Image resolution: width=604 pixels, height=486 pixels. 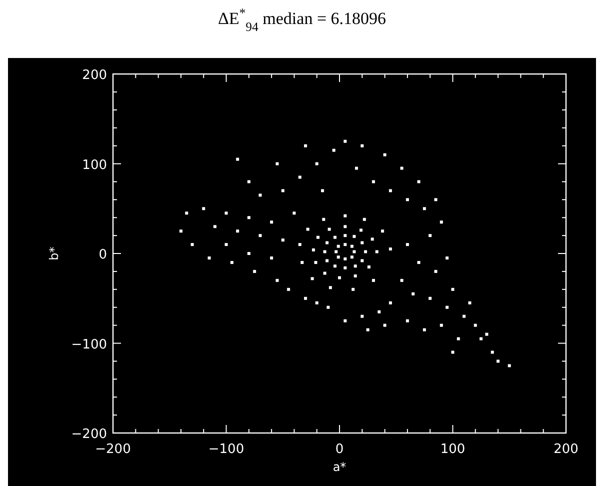 What do you see at coordinates (226, 449) in the screenshot?
I see `x-tick-label: −100` at bounding box center [226, 449].